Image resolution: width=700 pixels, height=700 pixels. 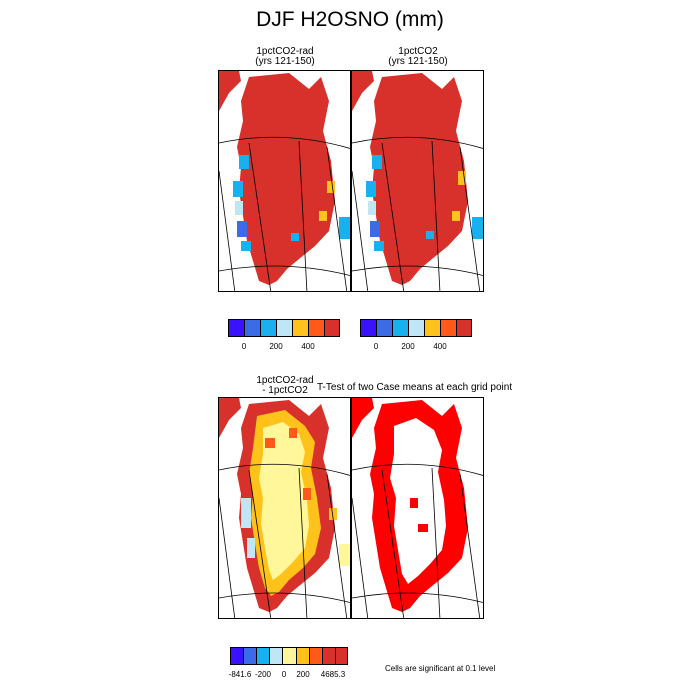 I want to click on panel-title-top-right-line2: (yrs 121-150), so click(x=418, y=61).